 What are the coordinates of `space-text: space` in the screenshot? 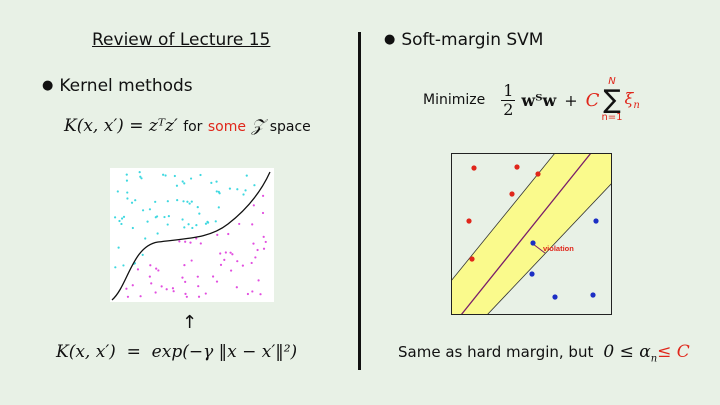 It's located at (290, 127).